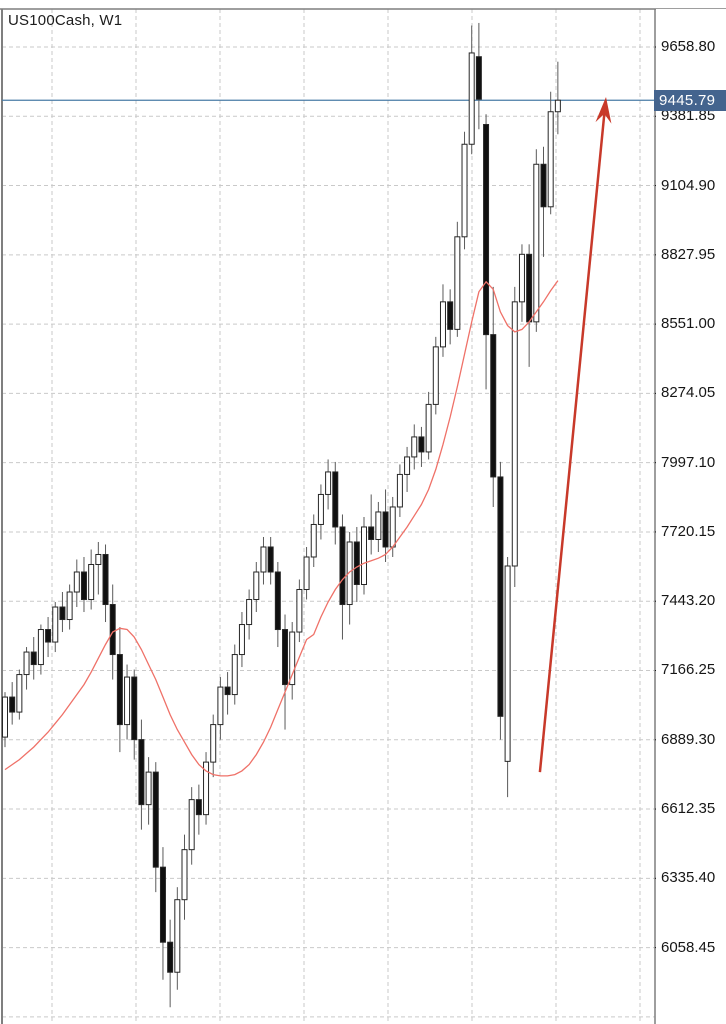  Describe the element at coordinates (688, 462) in the screenshot. I see `price-tick-label: 7997.10` at that location.